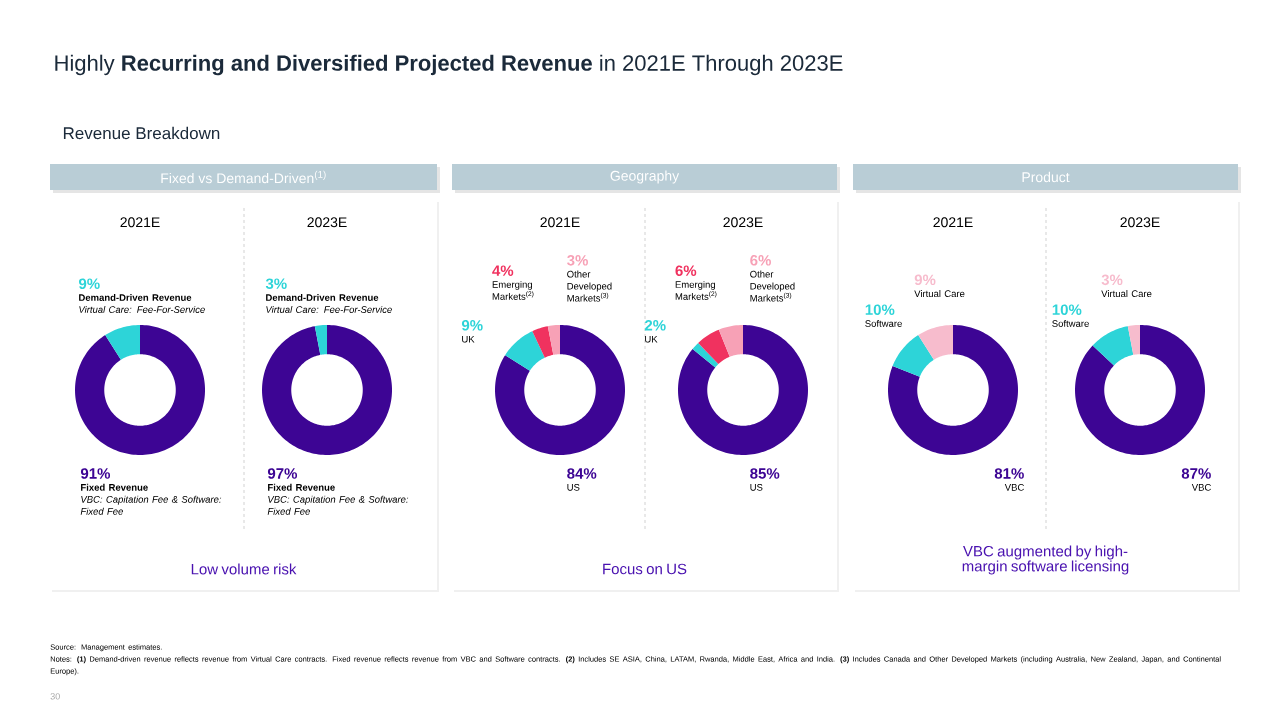  What do you see at coordinates (141, 133) in the screenshot?
I see `text: Revenue Breakdown` at bounding box center [141, 133].